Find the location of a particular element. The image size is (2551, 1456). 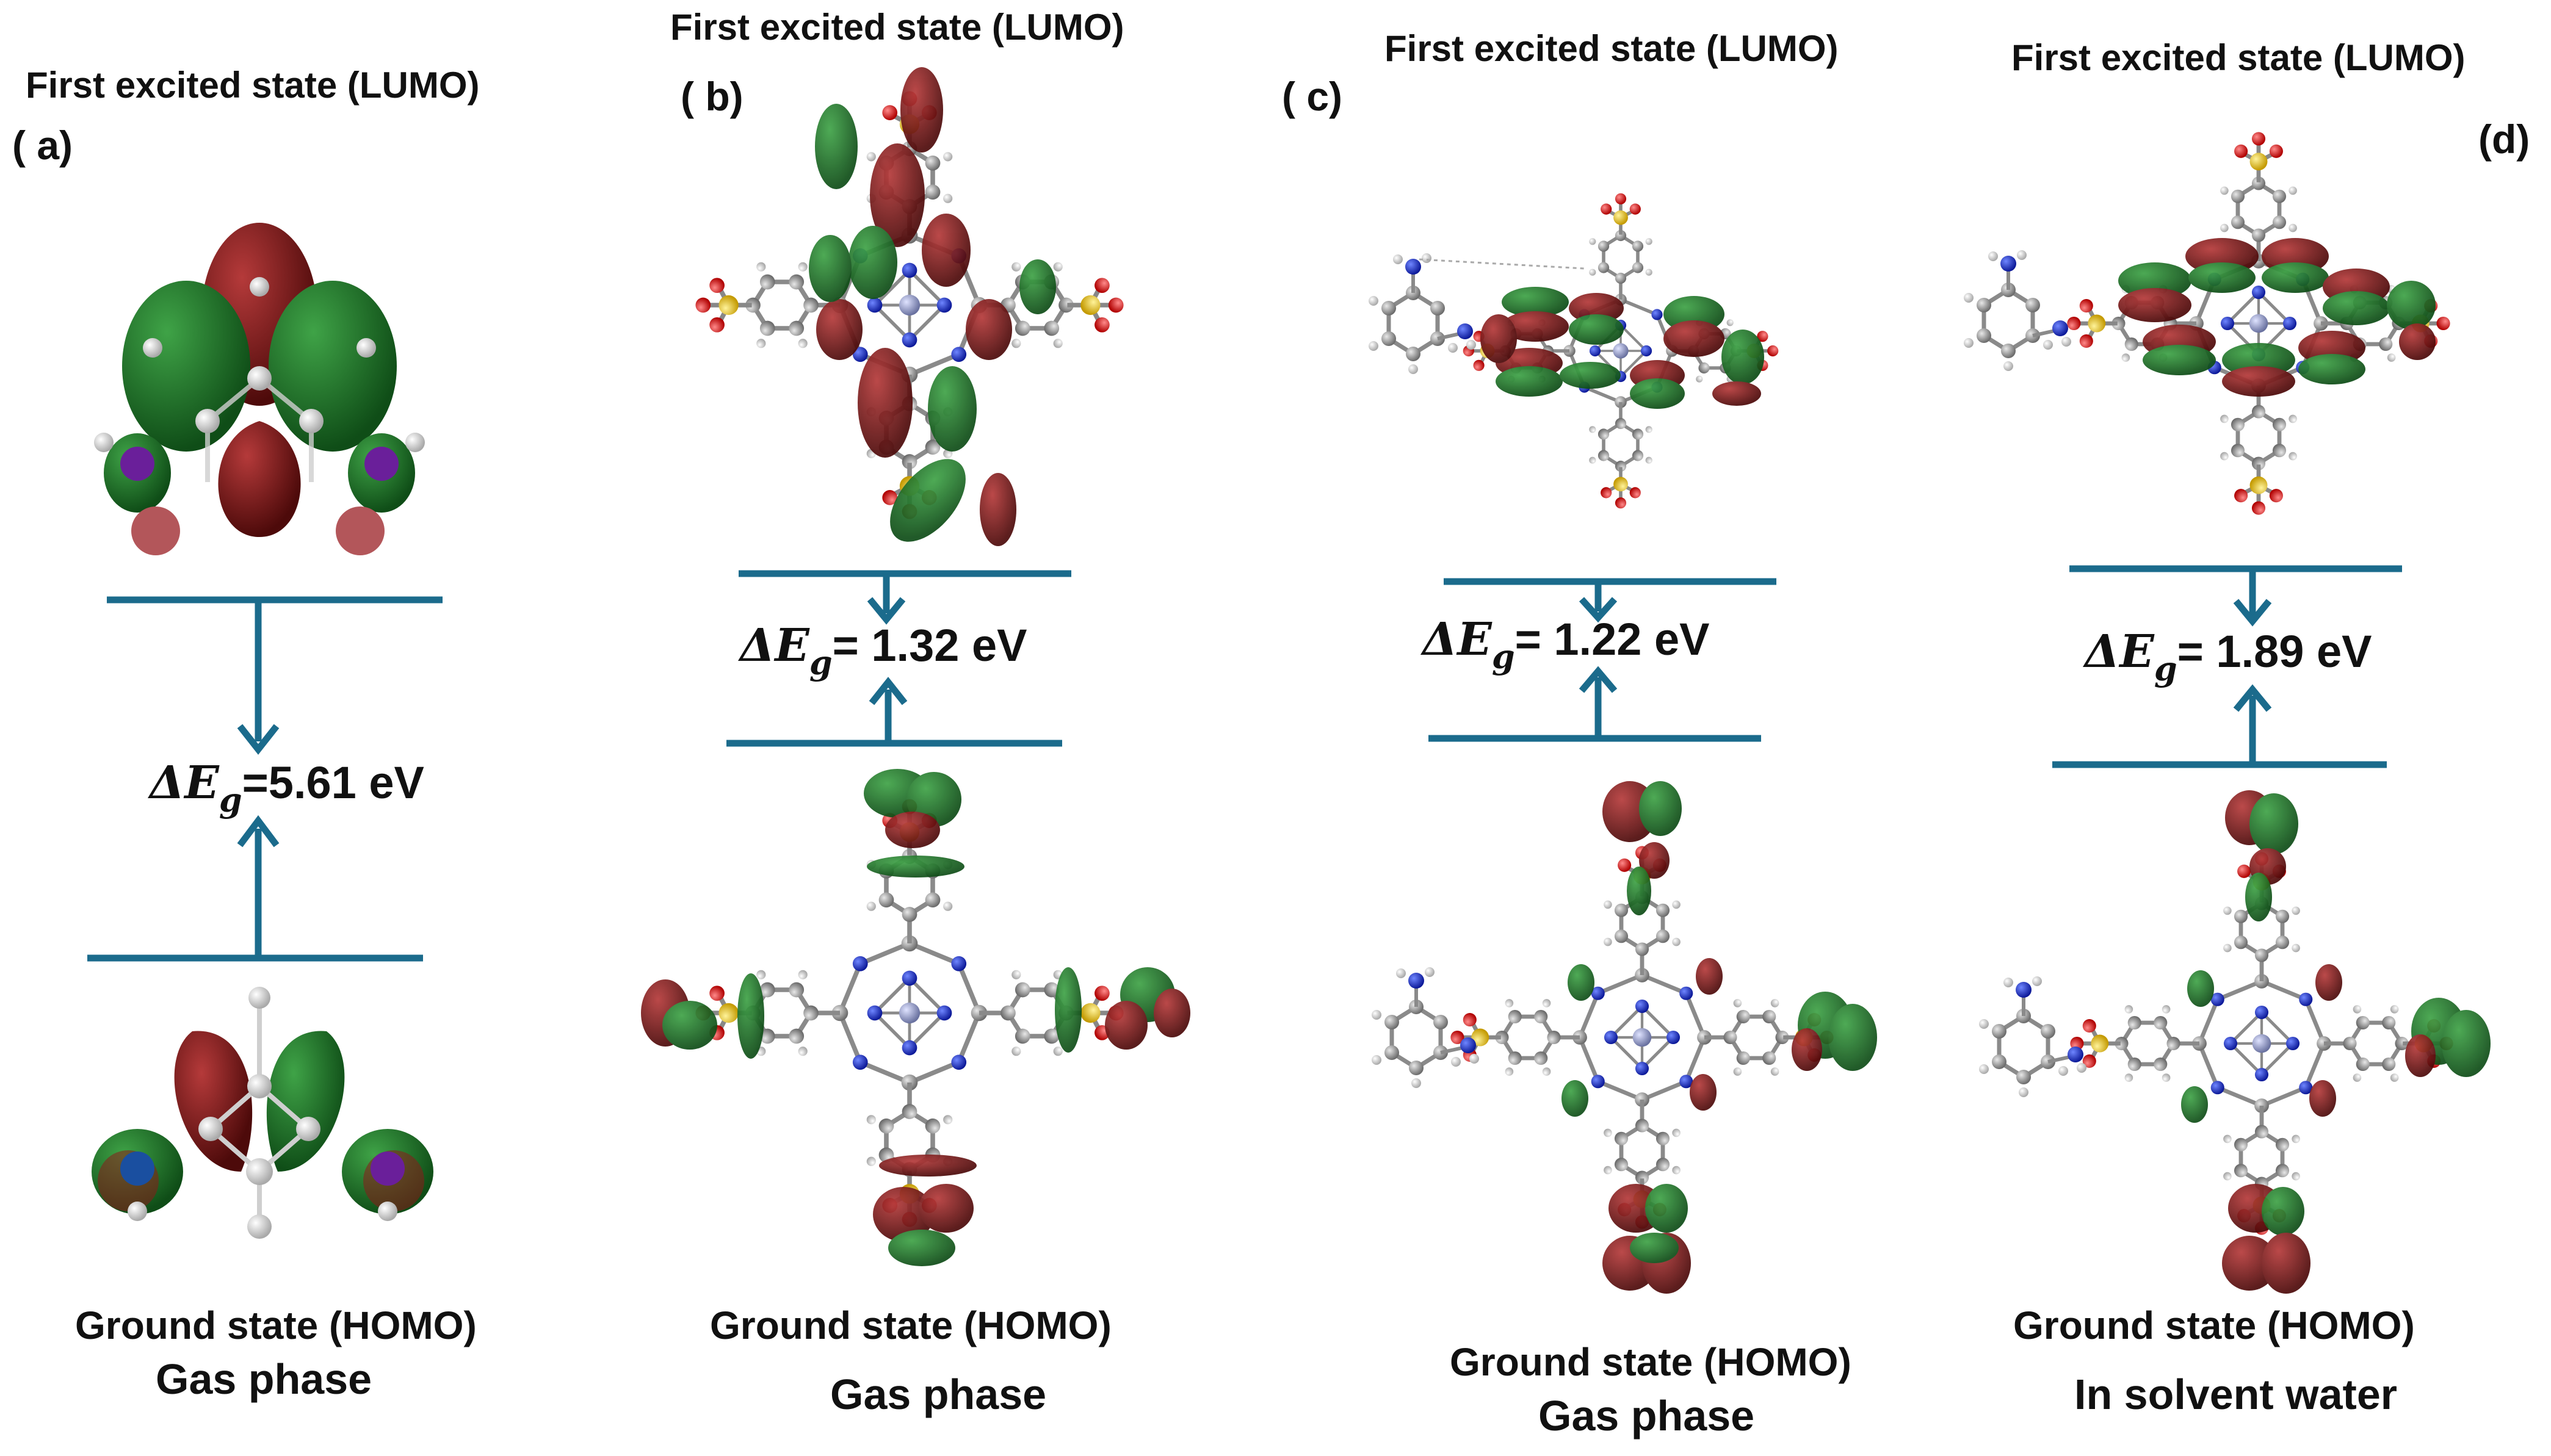

panel-label-b: ( b) is located at coordinates (712, 96).